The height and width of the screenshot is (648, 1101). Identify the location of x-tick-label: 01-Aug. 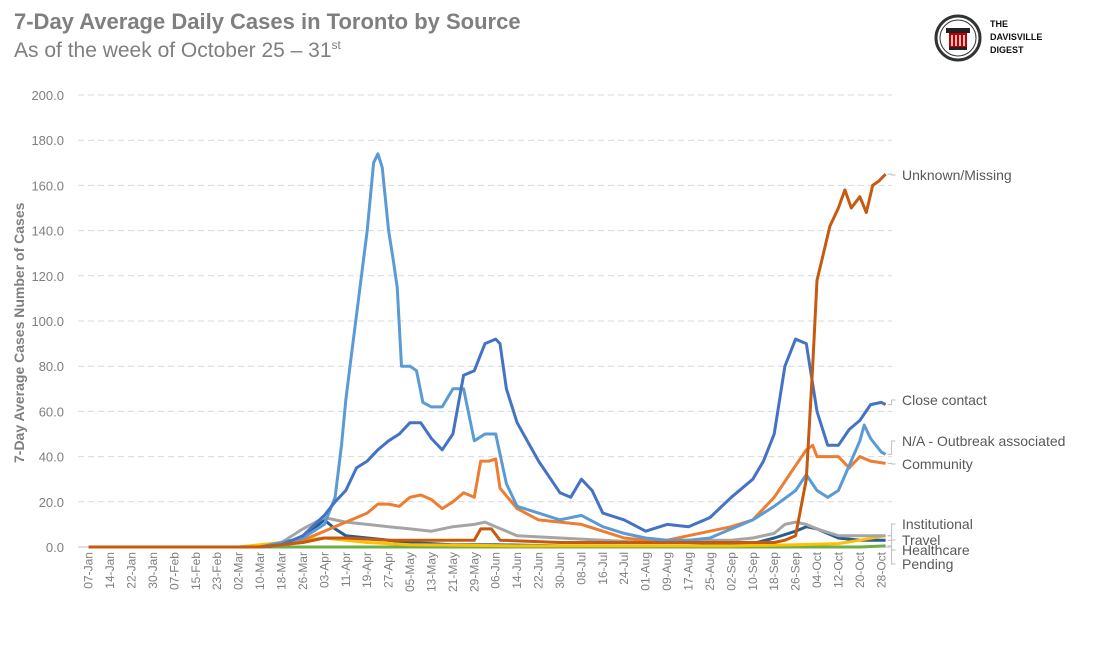
(646, 571).